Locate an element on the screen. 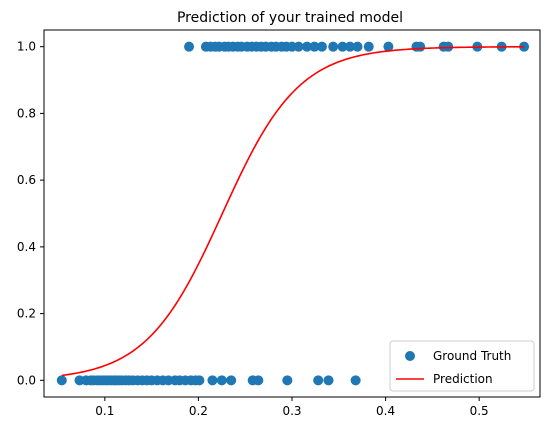  chart-title: Prediction of your trained model is located at coordinates (290, 18).